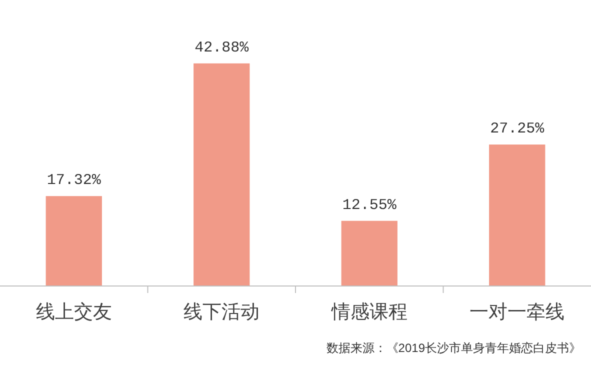 This screenshot has height=365, width=591. What do you see at coordinates (222, 47) in the screenshot?
I see `data-label: 42.88%` at bounding box center [222, 47].